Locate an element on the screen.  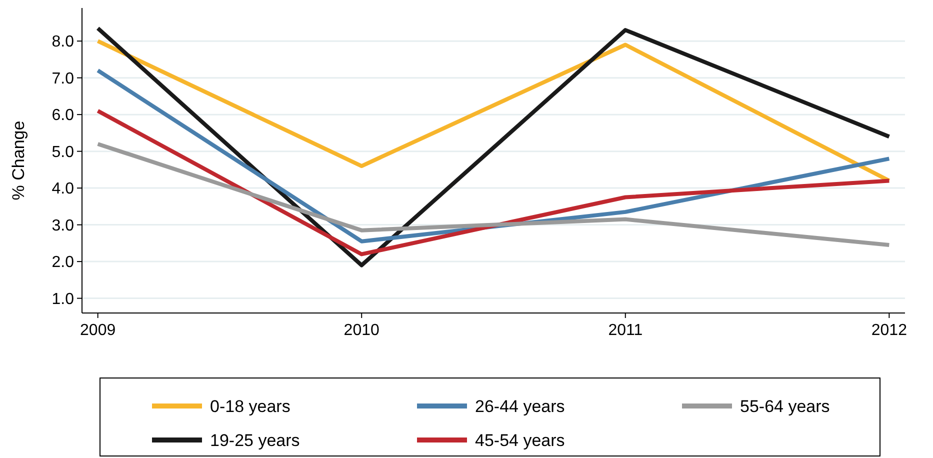
y-tick-label: 2.0 is located at coordinates (63, 263).